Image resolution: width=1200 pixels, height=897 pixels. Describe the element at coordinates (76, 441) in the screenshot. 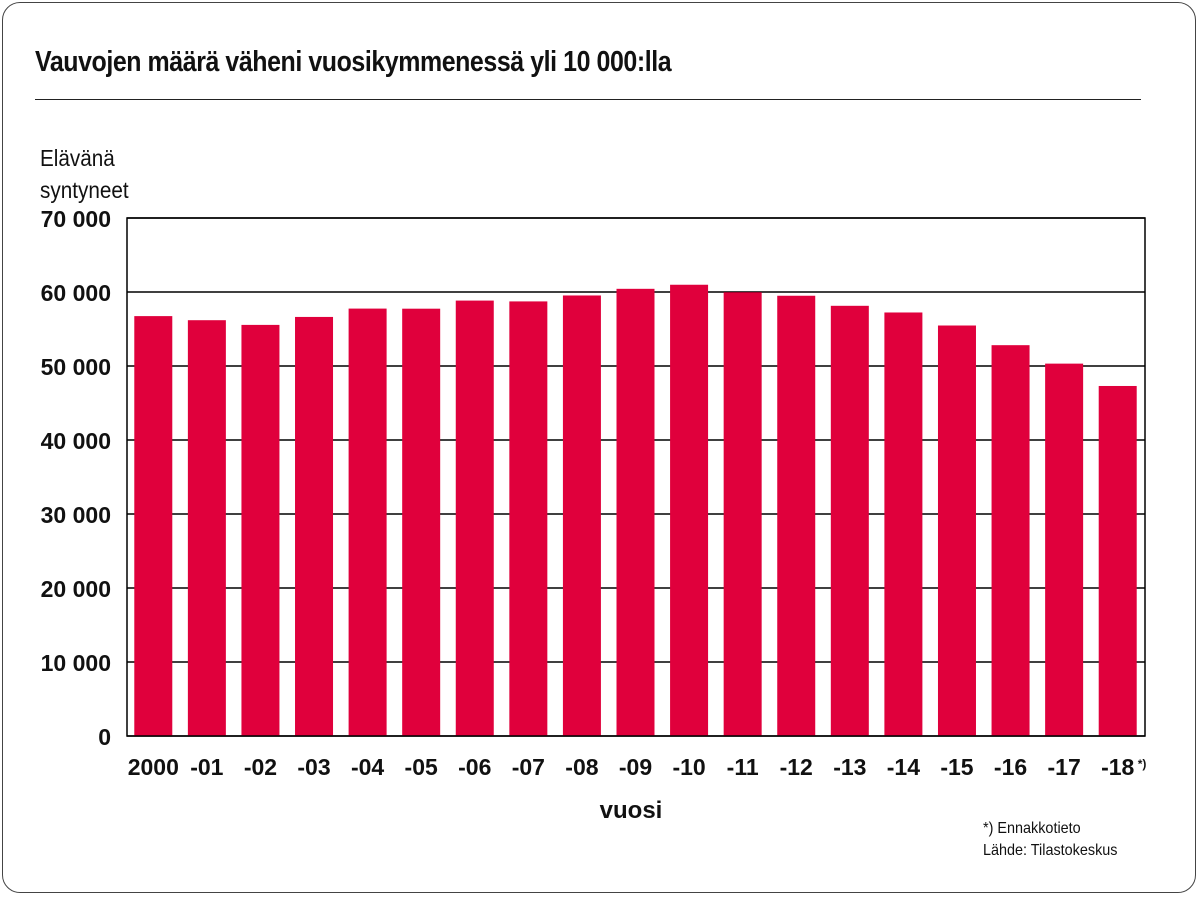

I see `y-tick-label: 40 000` at that location.